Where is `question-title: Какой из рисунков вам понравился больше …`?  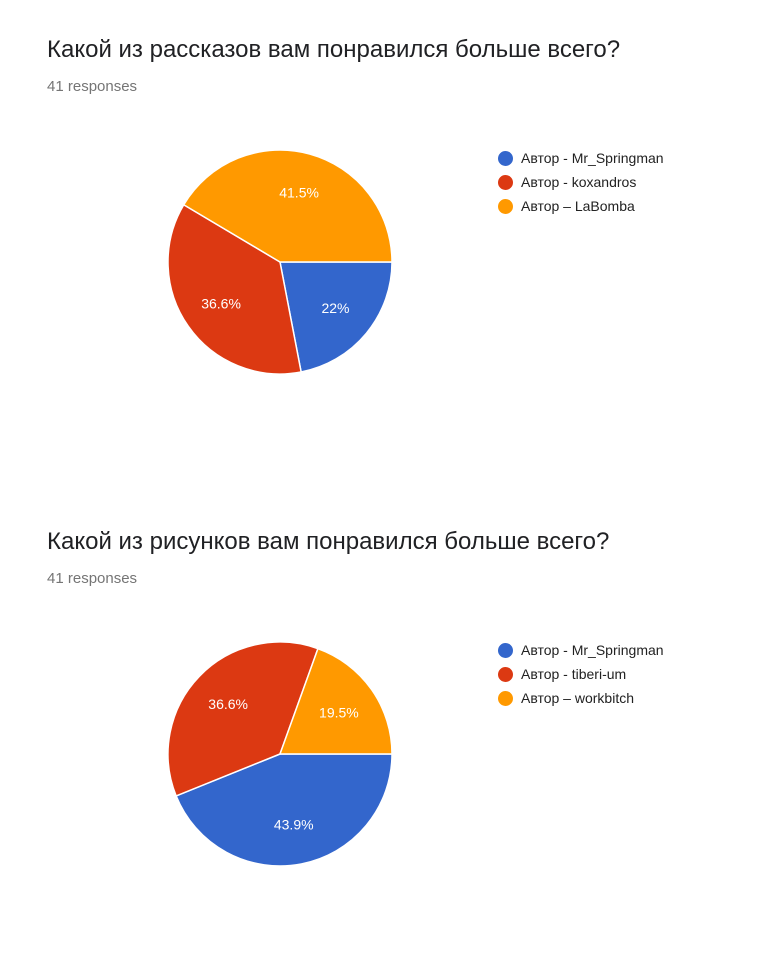
question-title: Какой из рисунков вам понравился больше … is located at coordinates (328, 541).